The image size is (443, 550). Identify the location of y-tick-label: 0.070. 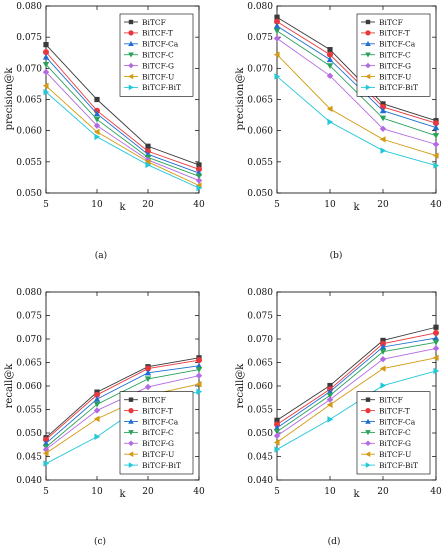
(29, 340).